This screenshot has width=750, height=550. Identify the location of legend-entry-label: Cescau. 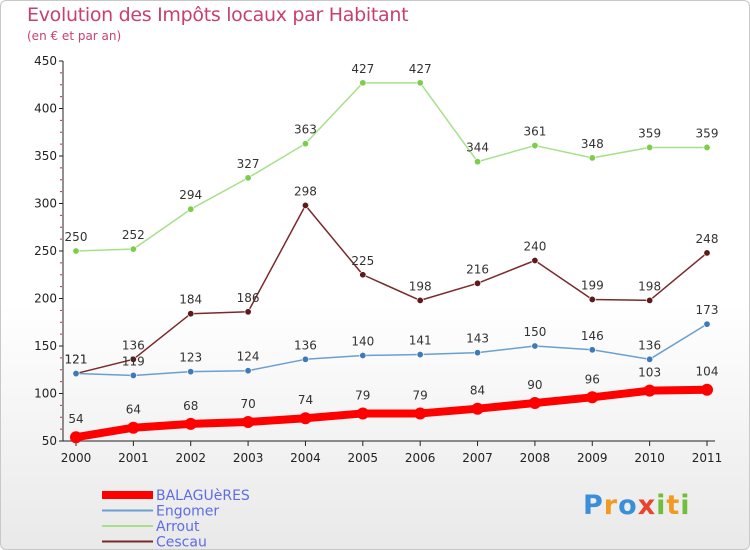
(181, 542).